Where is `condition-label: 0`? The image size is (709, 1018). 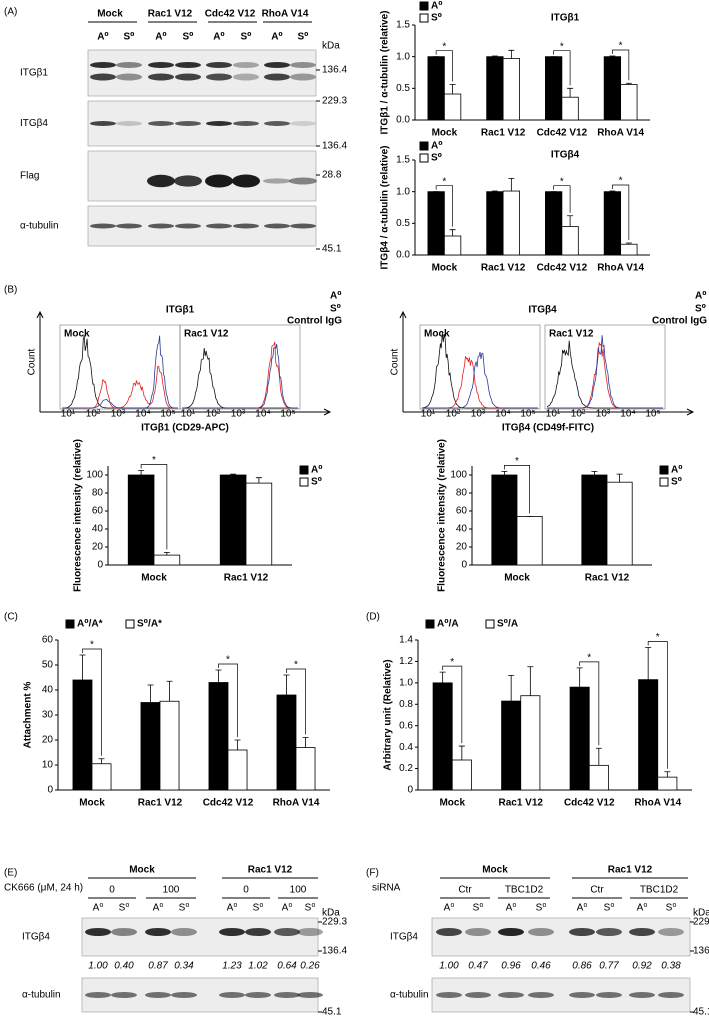
condition-label: 0 is located at coordinates (246, 890).